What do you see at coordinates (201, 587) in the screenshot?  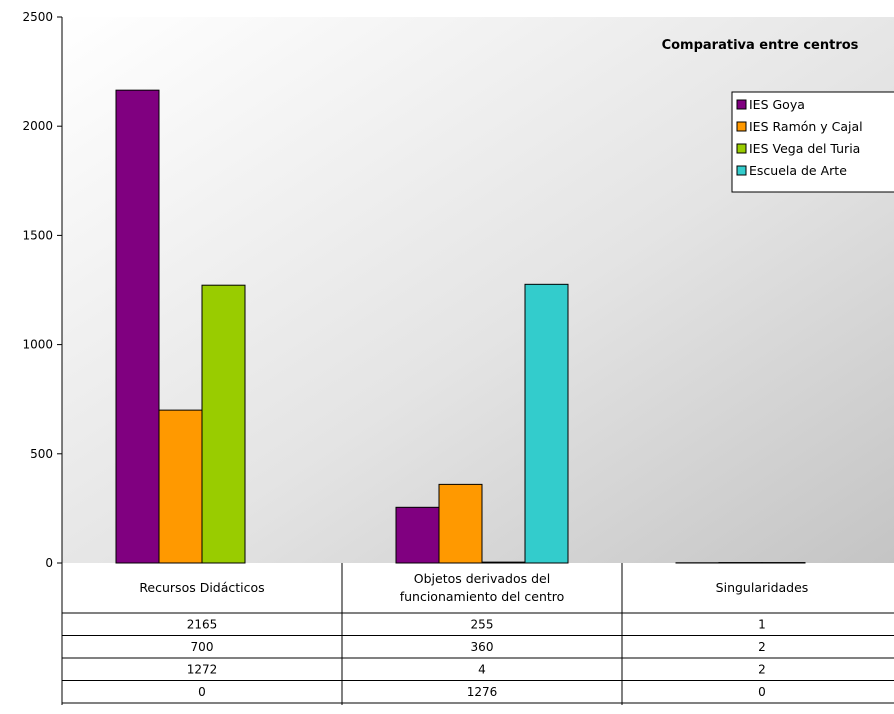 I see `category-label: Recursos Didácticos` at bounding box center [201, 587].